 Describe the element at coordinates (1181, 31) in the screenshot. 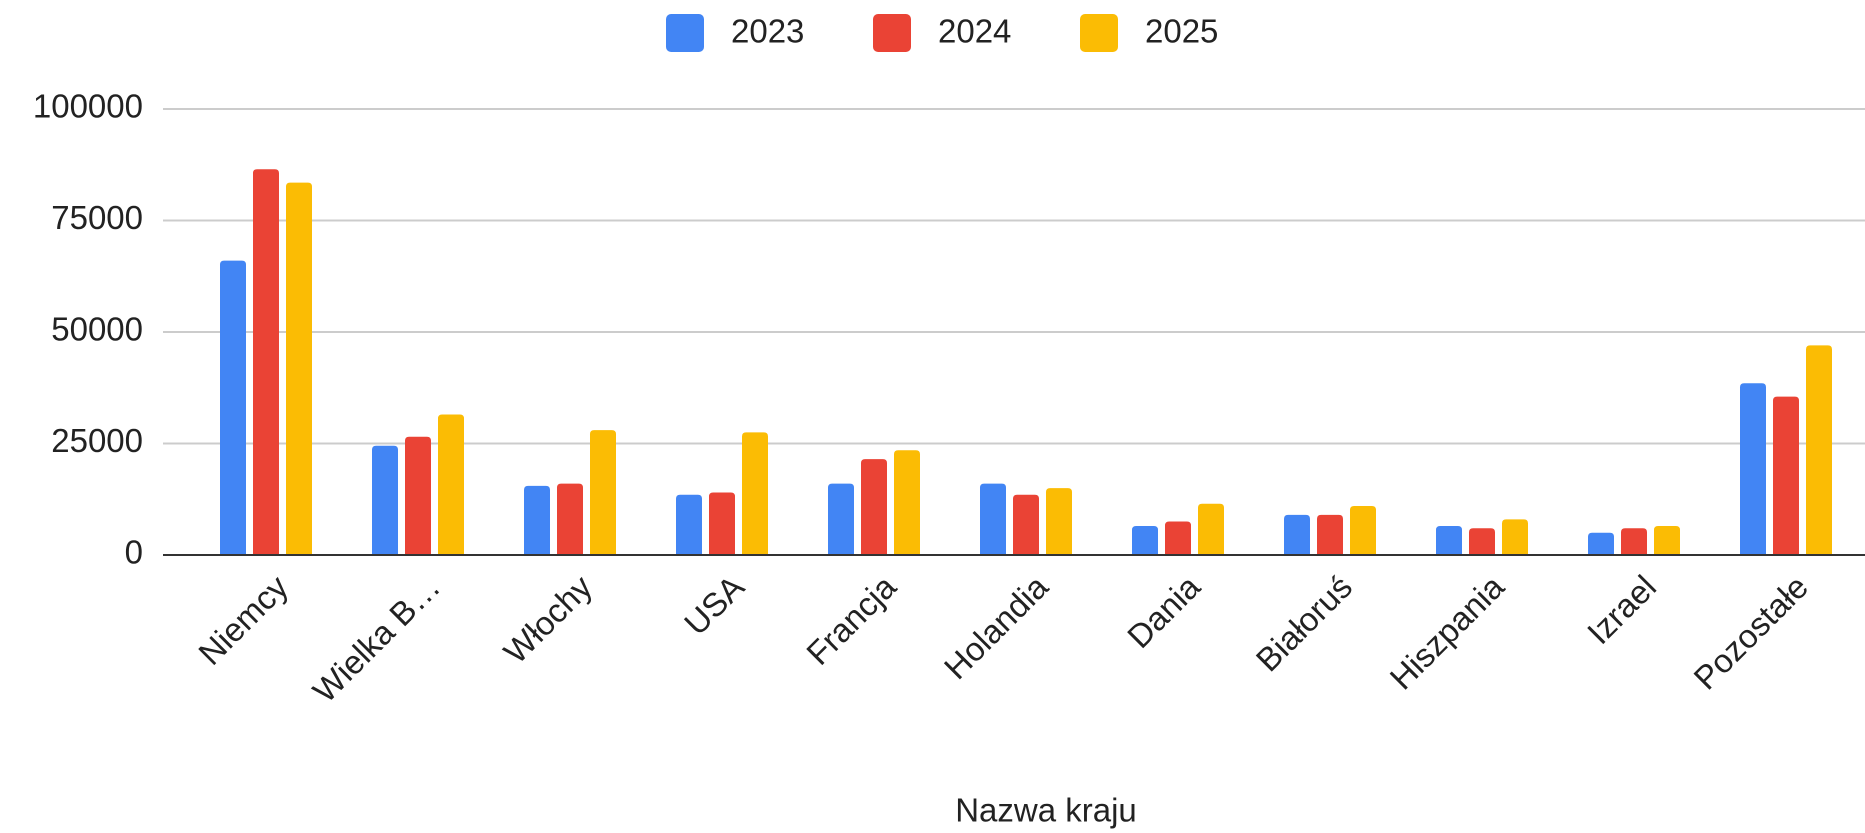

I see `legend-label: 2025` at that location.